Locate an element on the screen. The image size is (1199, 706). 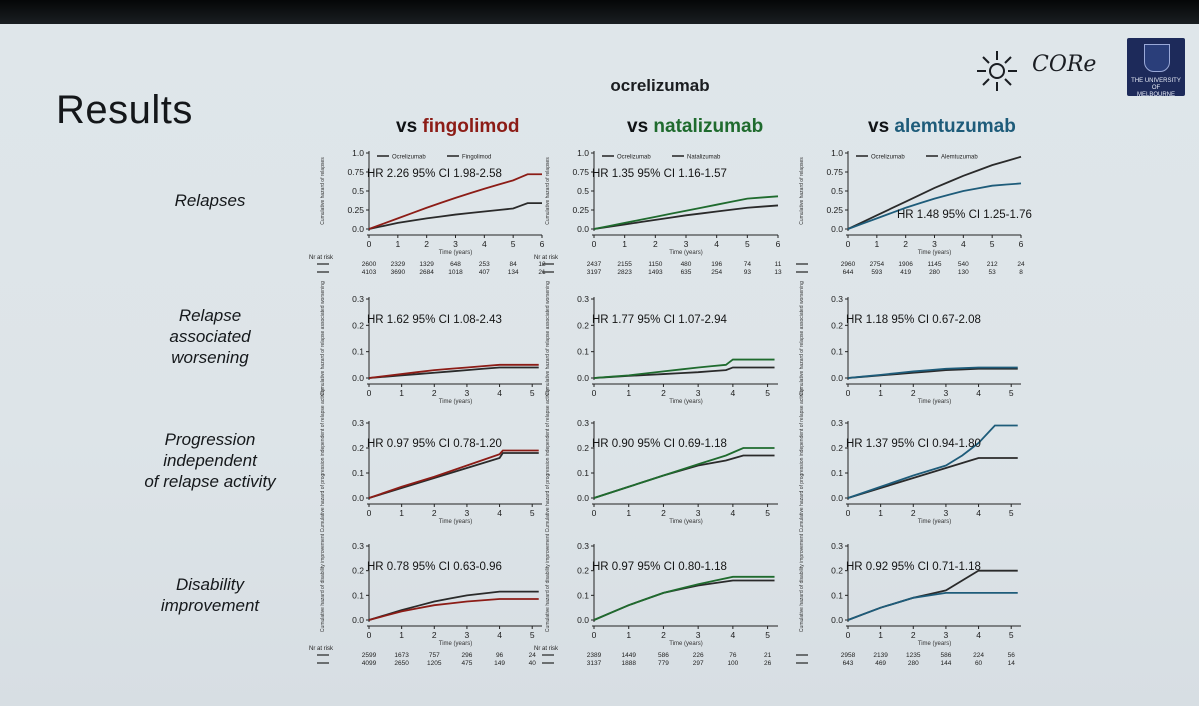
column-header-natalizumab: vs natalizumab is located at coordinates (695, 127).